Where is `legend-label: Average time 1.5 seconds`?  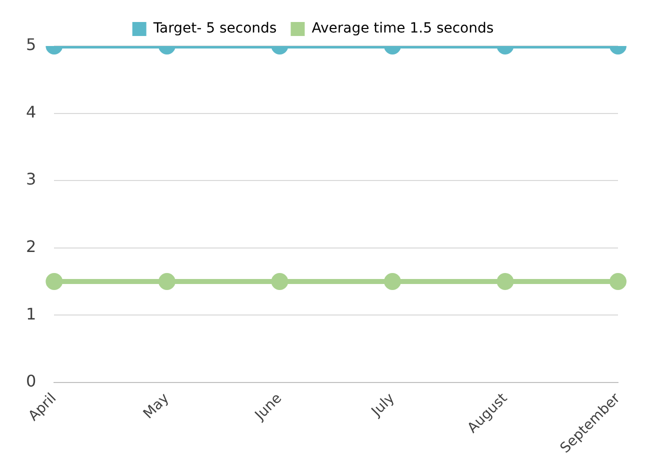 legend-label: Average time 1.5 seconds is located at coordinates (403, 28).